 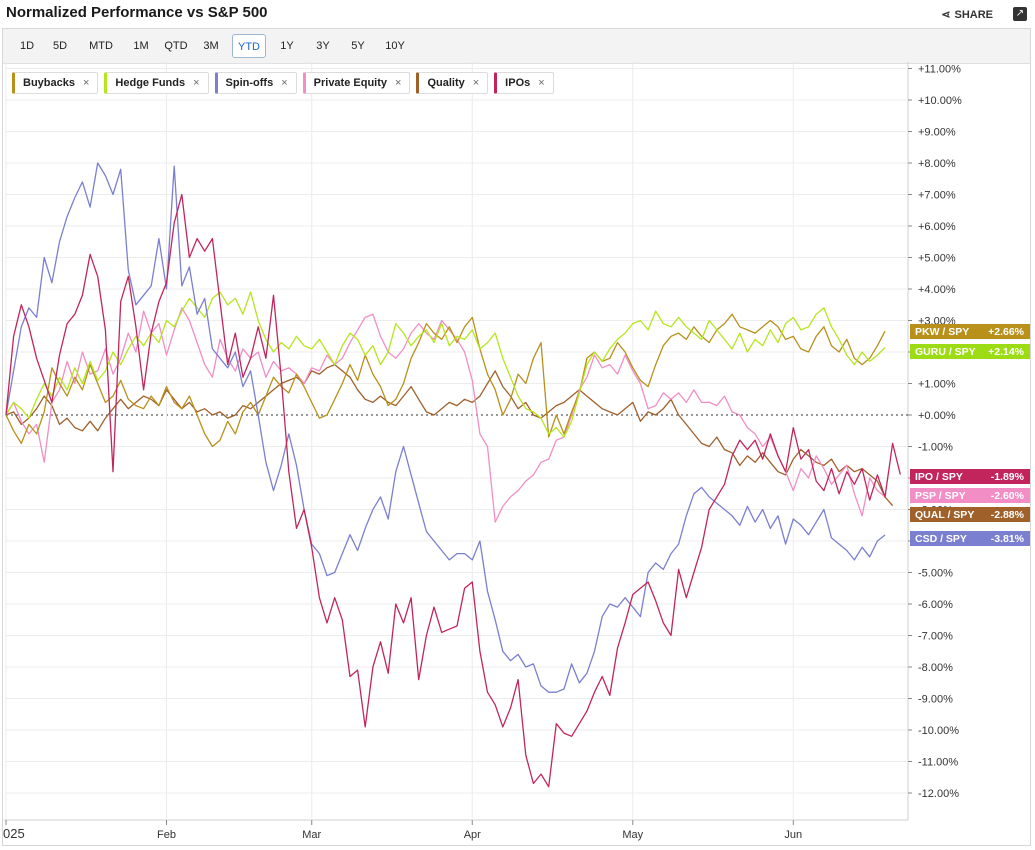 I want to click on value-tag-guru: GURU / SPY +2.14%, so click(x=970, y=351).